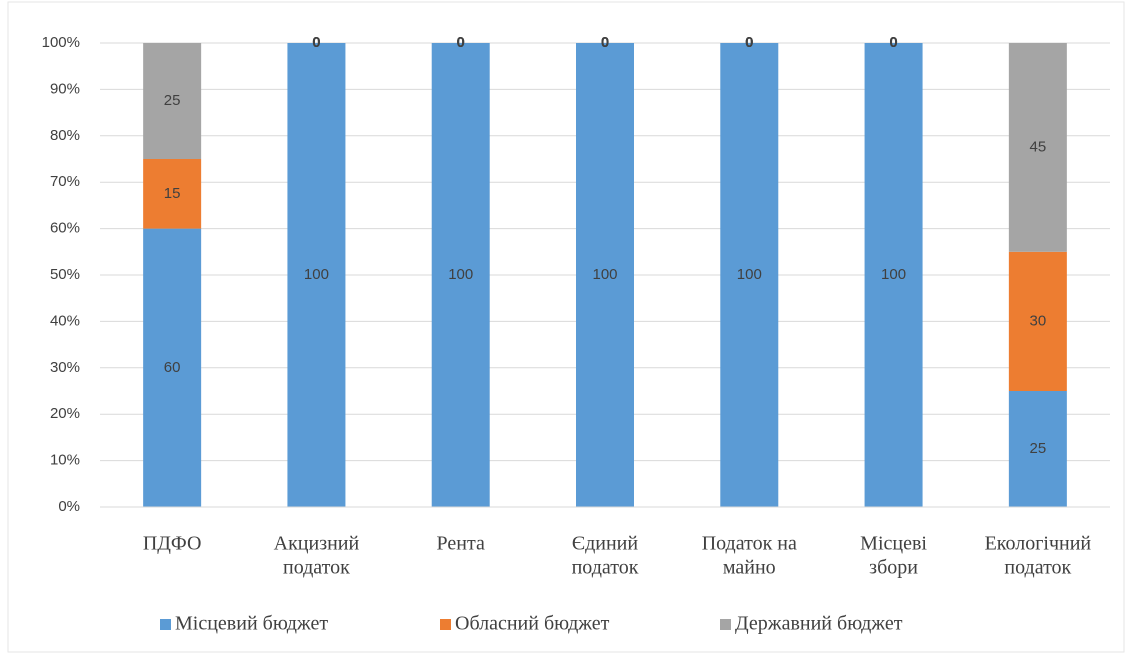  Describe the element at coordinates (65, 228) in the screenshot. I see `y-tick-label: 60%` at that location.